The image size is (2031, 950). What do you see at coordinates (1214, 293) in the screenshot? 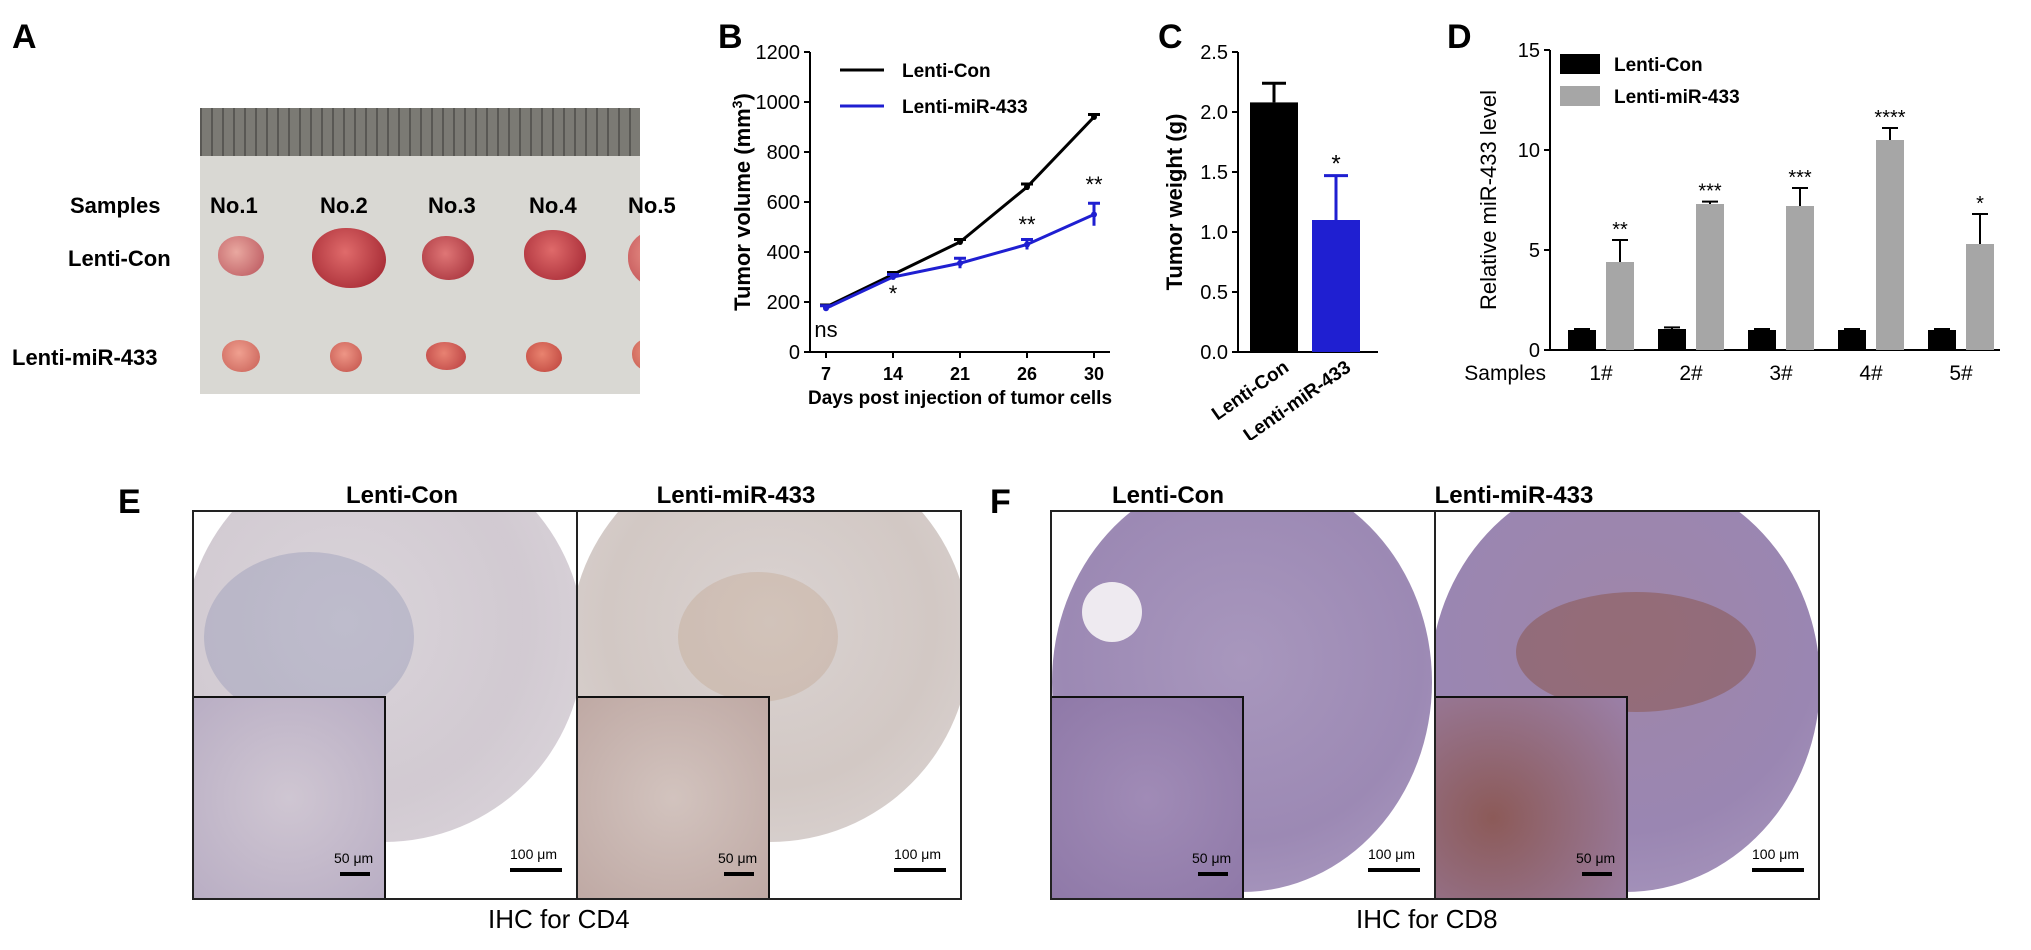
I see `c-ytick-label-1: 0.5` at bounding box center [1214, 293].